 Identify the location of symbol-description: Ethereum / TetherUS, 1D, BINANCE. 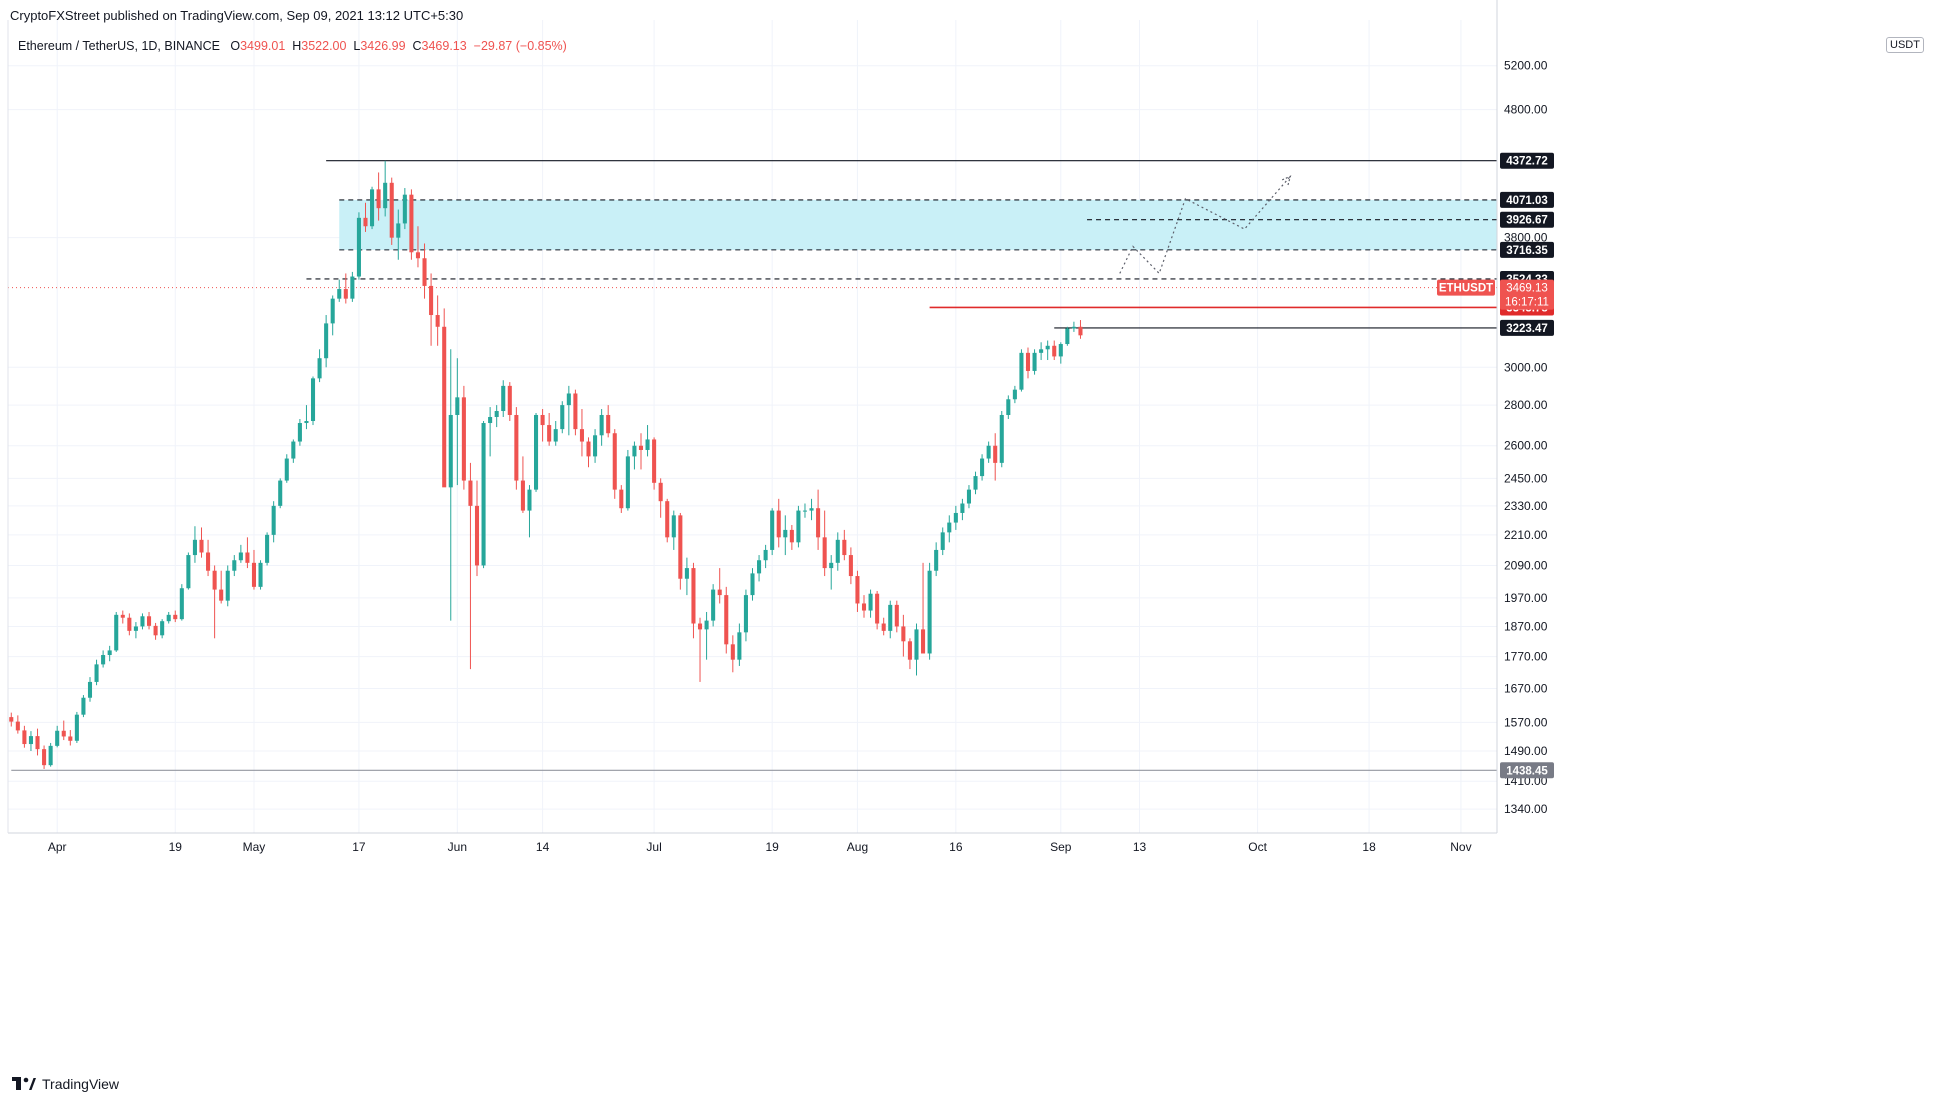
(119, 46).